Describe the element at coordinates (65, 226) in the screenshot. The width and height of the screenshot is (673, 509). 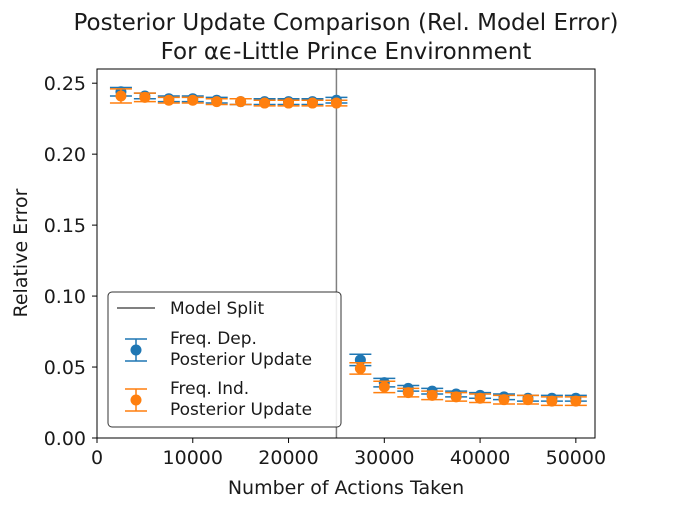
I see `y-tick-label: 0.15` at that location.